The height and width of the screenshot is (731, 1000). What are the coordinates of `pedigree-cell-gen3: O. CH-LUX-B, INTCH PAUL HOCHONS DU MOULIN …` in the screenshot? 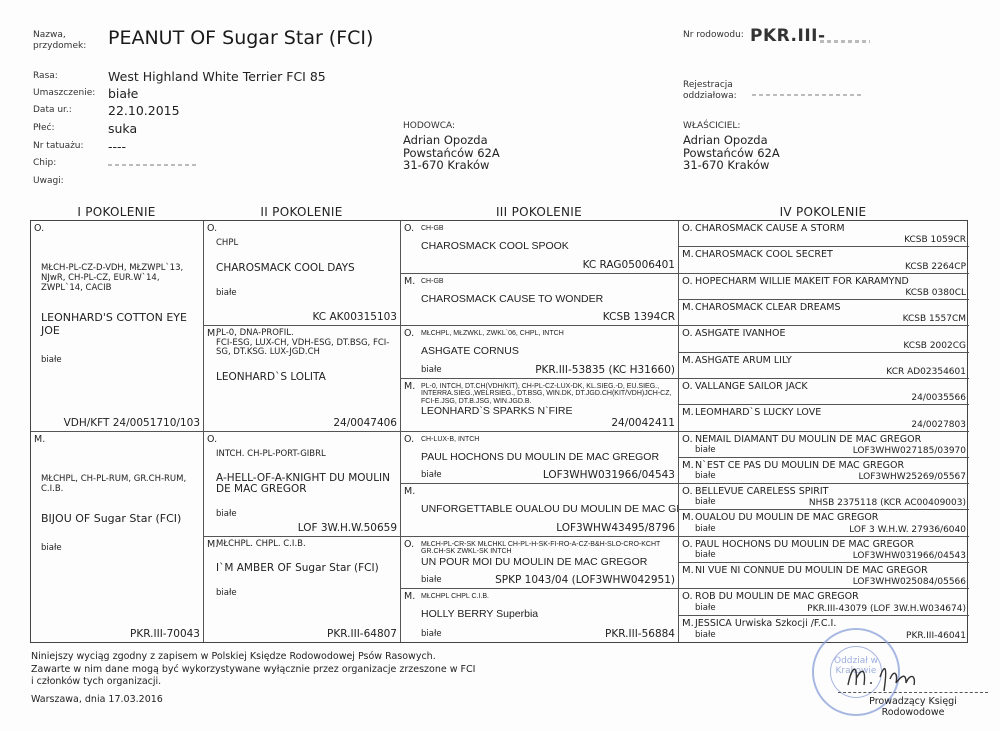 It's located at (540, 458).